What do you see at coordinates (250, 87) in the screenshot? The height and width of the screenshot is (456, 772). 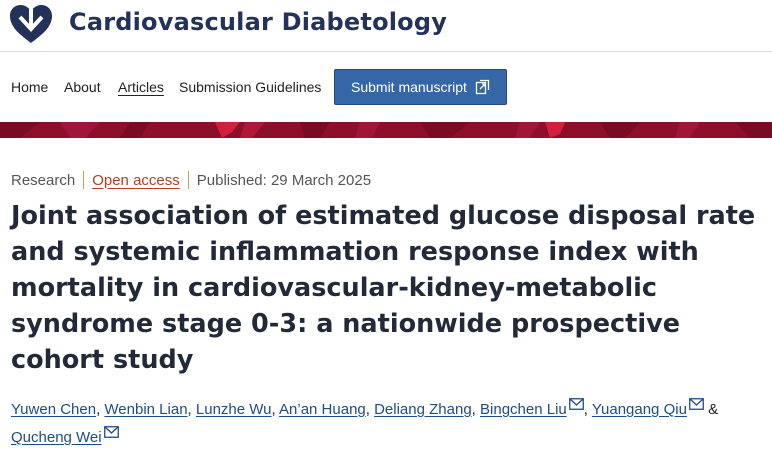 I see `nav-item-submission-guidelines: Submission Guidelines` at bounding box center [250, 87].